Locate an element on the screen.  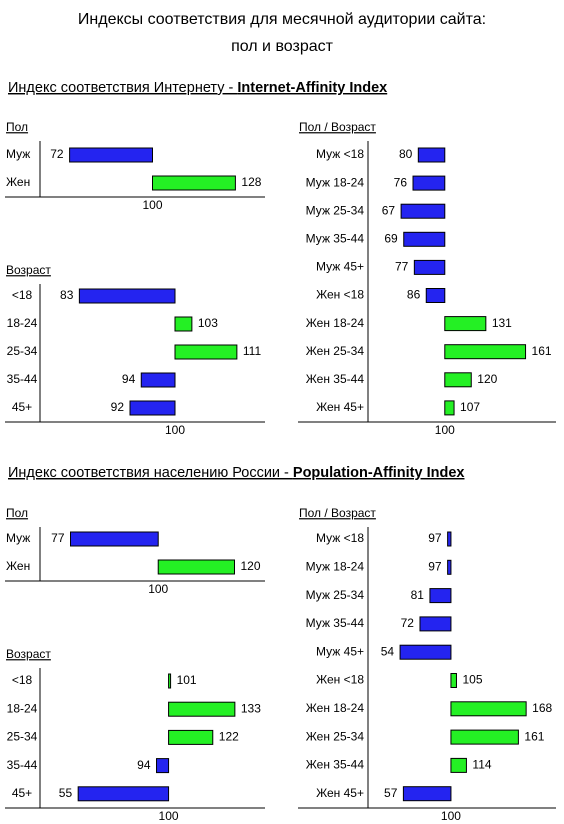
value-label: 161 is located at coordinates (534, 736).